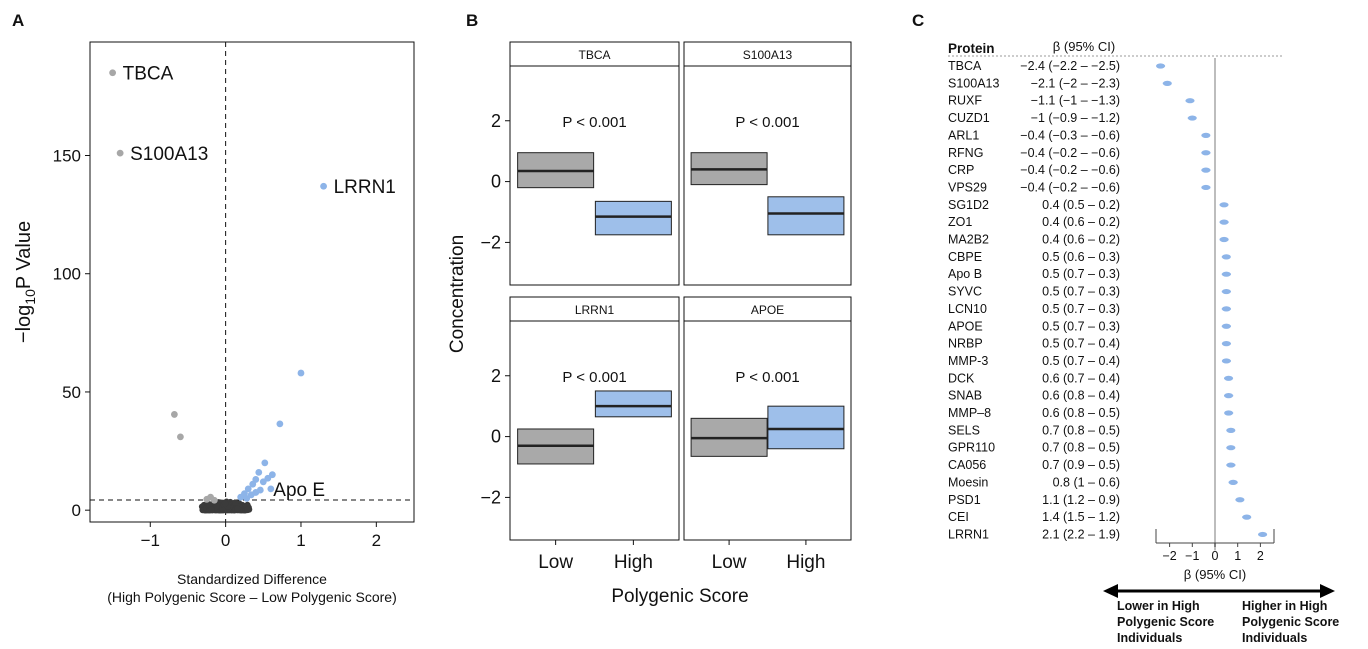  Describe the element at coordinates (1070, 66) in the screenshot. I see `forest-row-ci: −2.4 (−2.2 – −2.5)` at that location.